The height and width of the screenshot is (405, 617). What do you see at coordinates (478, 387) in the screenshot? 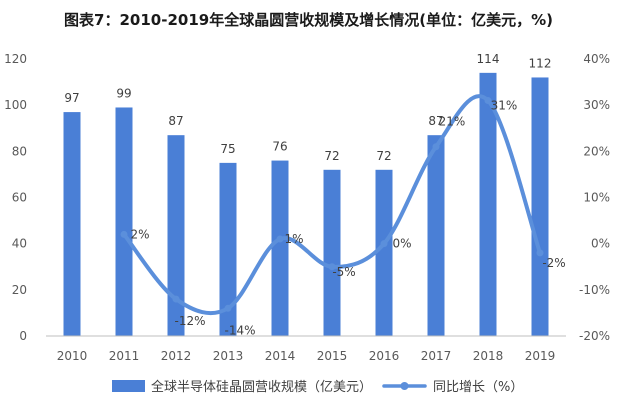
I see `legend-label-line: 同比增长（%）` at bounding box center [478, 387].